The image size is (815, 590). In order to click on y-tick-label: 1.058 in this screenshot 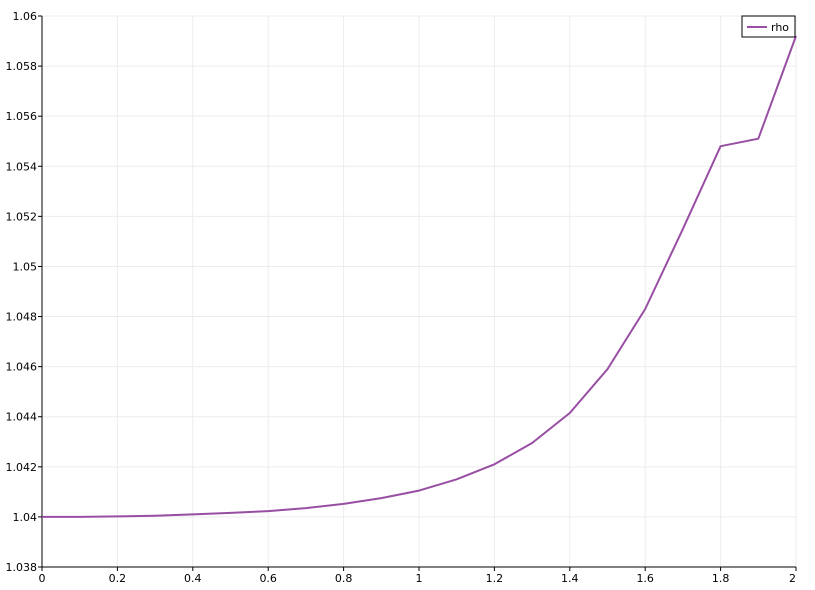, I will do `click(22, 66)`.